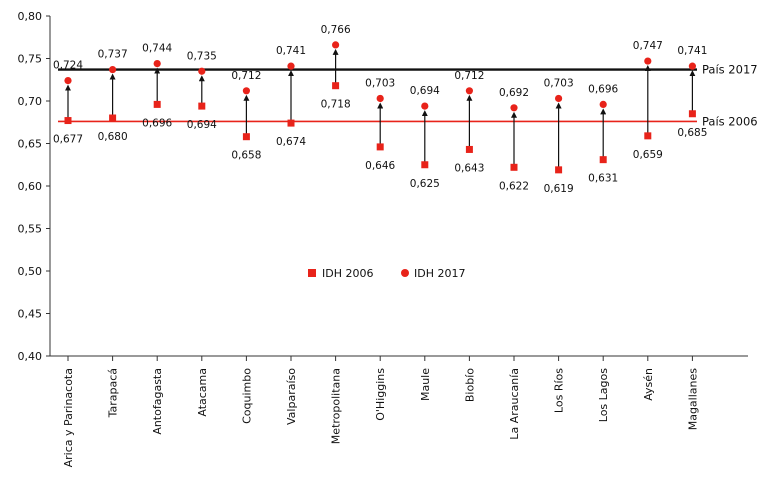  Describe the element at coordinates (514, 93) in the screenshot. I see `idh-2017-label: 0,692` at that location.